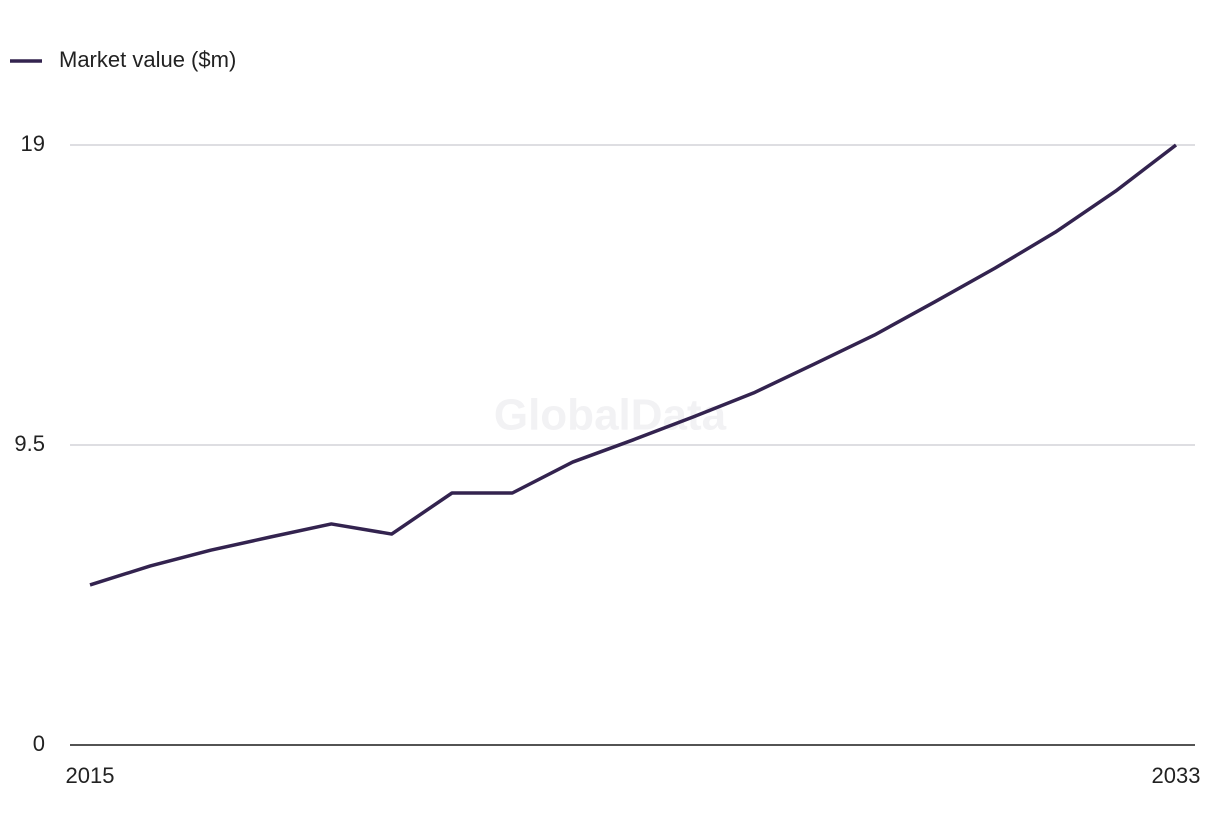 This screenshot has width=1220, height=836. Describe the element at coordinates (147, 59) in the screenshot. I see `legend-label: Market value ($m)` at that location.